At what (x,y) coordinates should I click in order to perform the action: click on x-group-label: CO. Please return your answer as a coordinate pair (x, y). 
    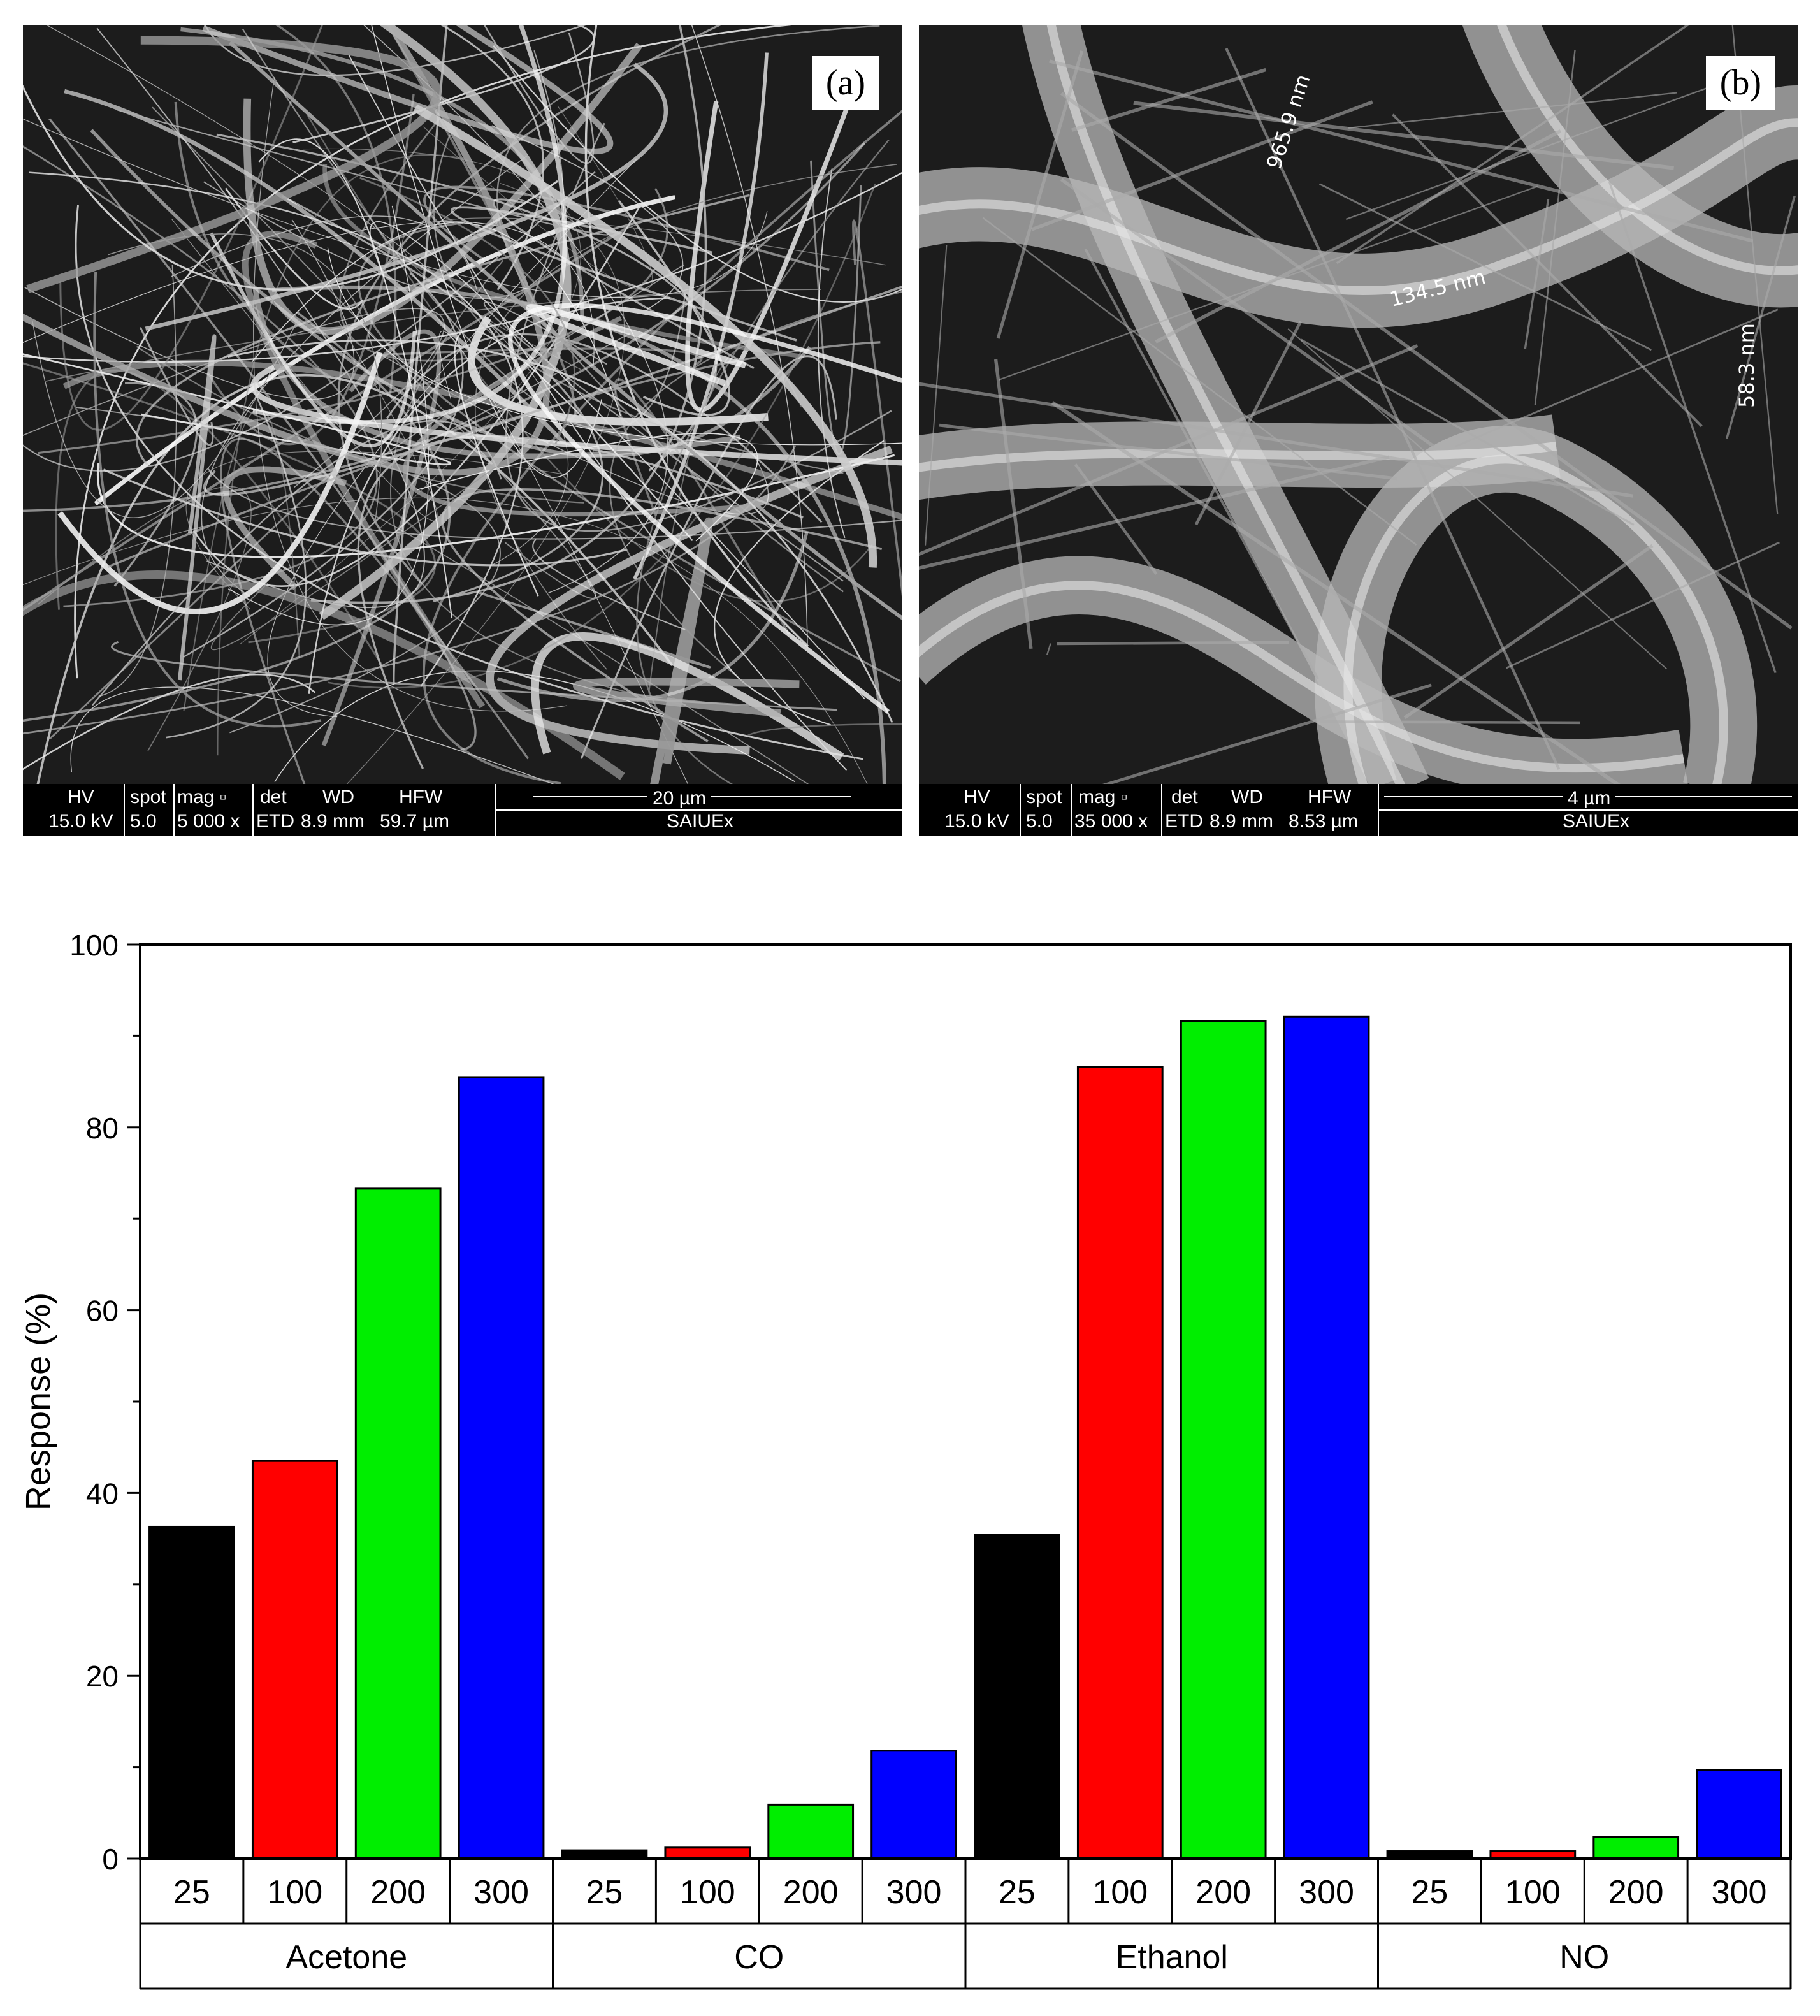
    Looking at the image, I should click on (759, 1957).